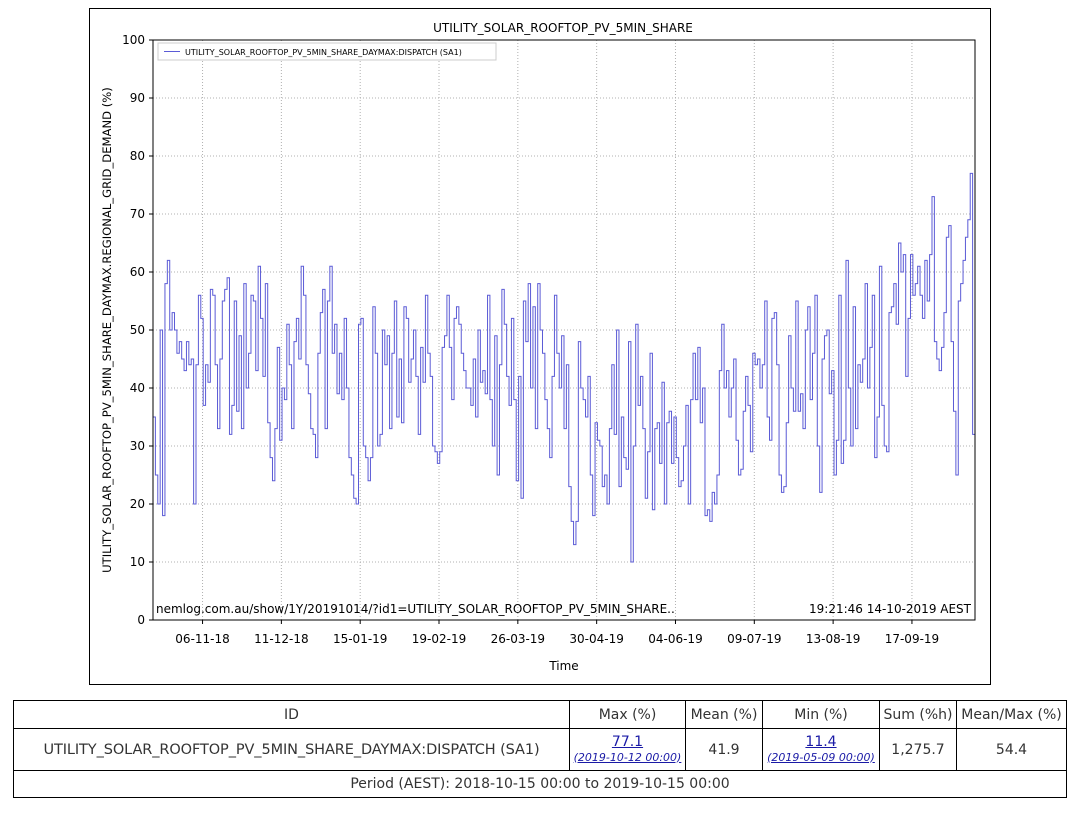 The height and width of the screenshot is (814, 1080). What do you see at coordinates (918, 714) in the screenshot?
I see `header-sum: Sum (%h)` at bounding box center [918, 714].